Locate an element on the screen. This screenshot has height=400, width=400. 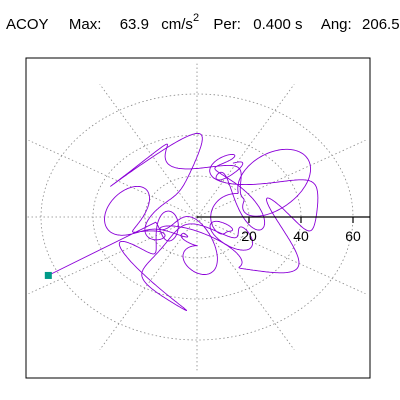
radial-tick-label-40: 40 is located at coordinates (301, 236).